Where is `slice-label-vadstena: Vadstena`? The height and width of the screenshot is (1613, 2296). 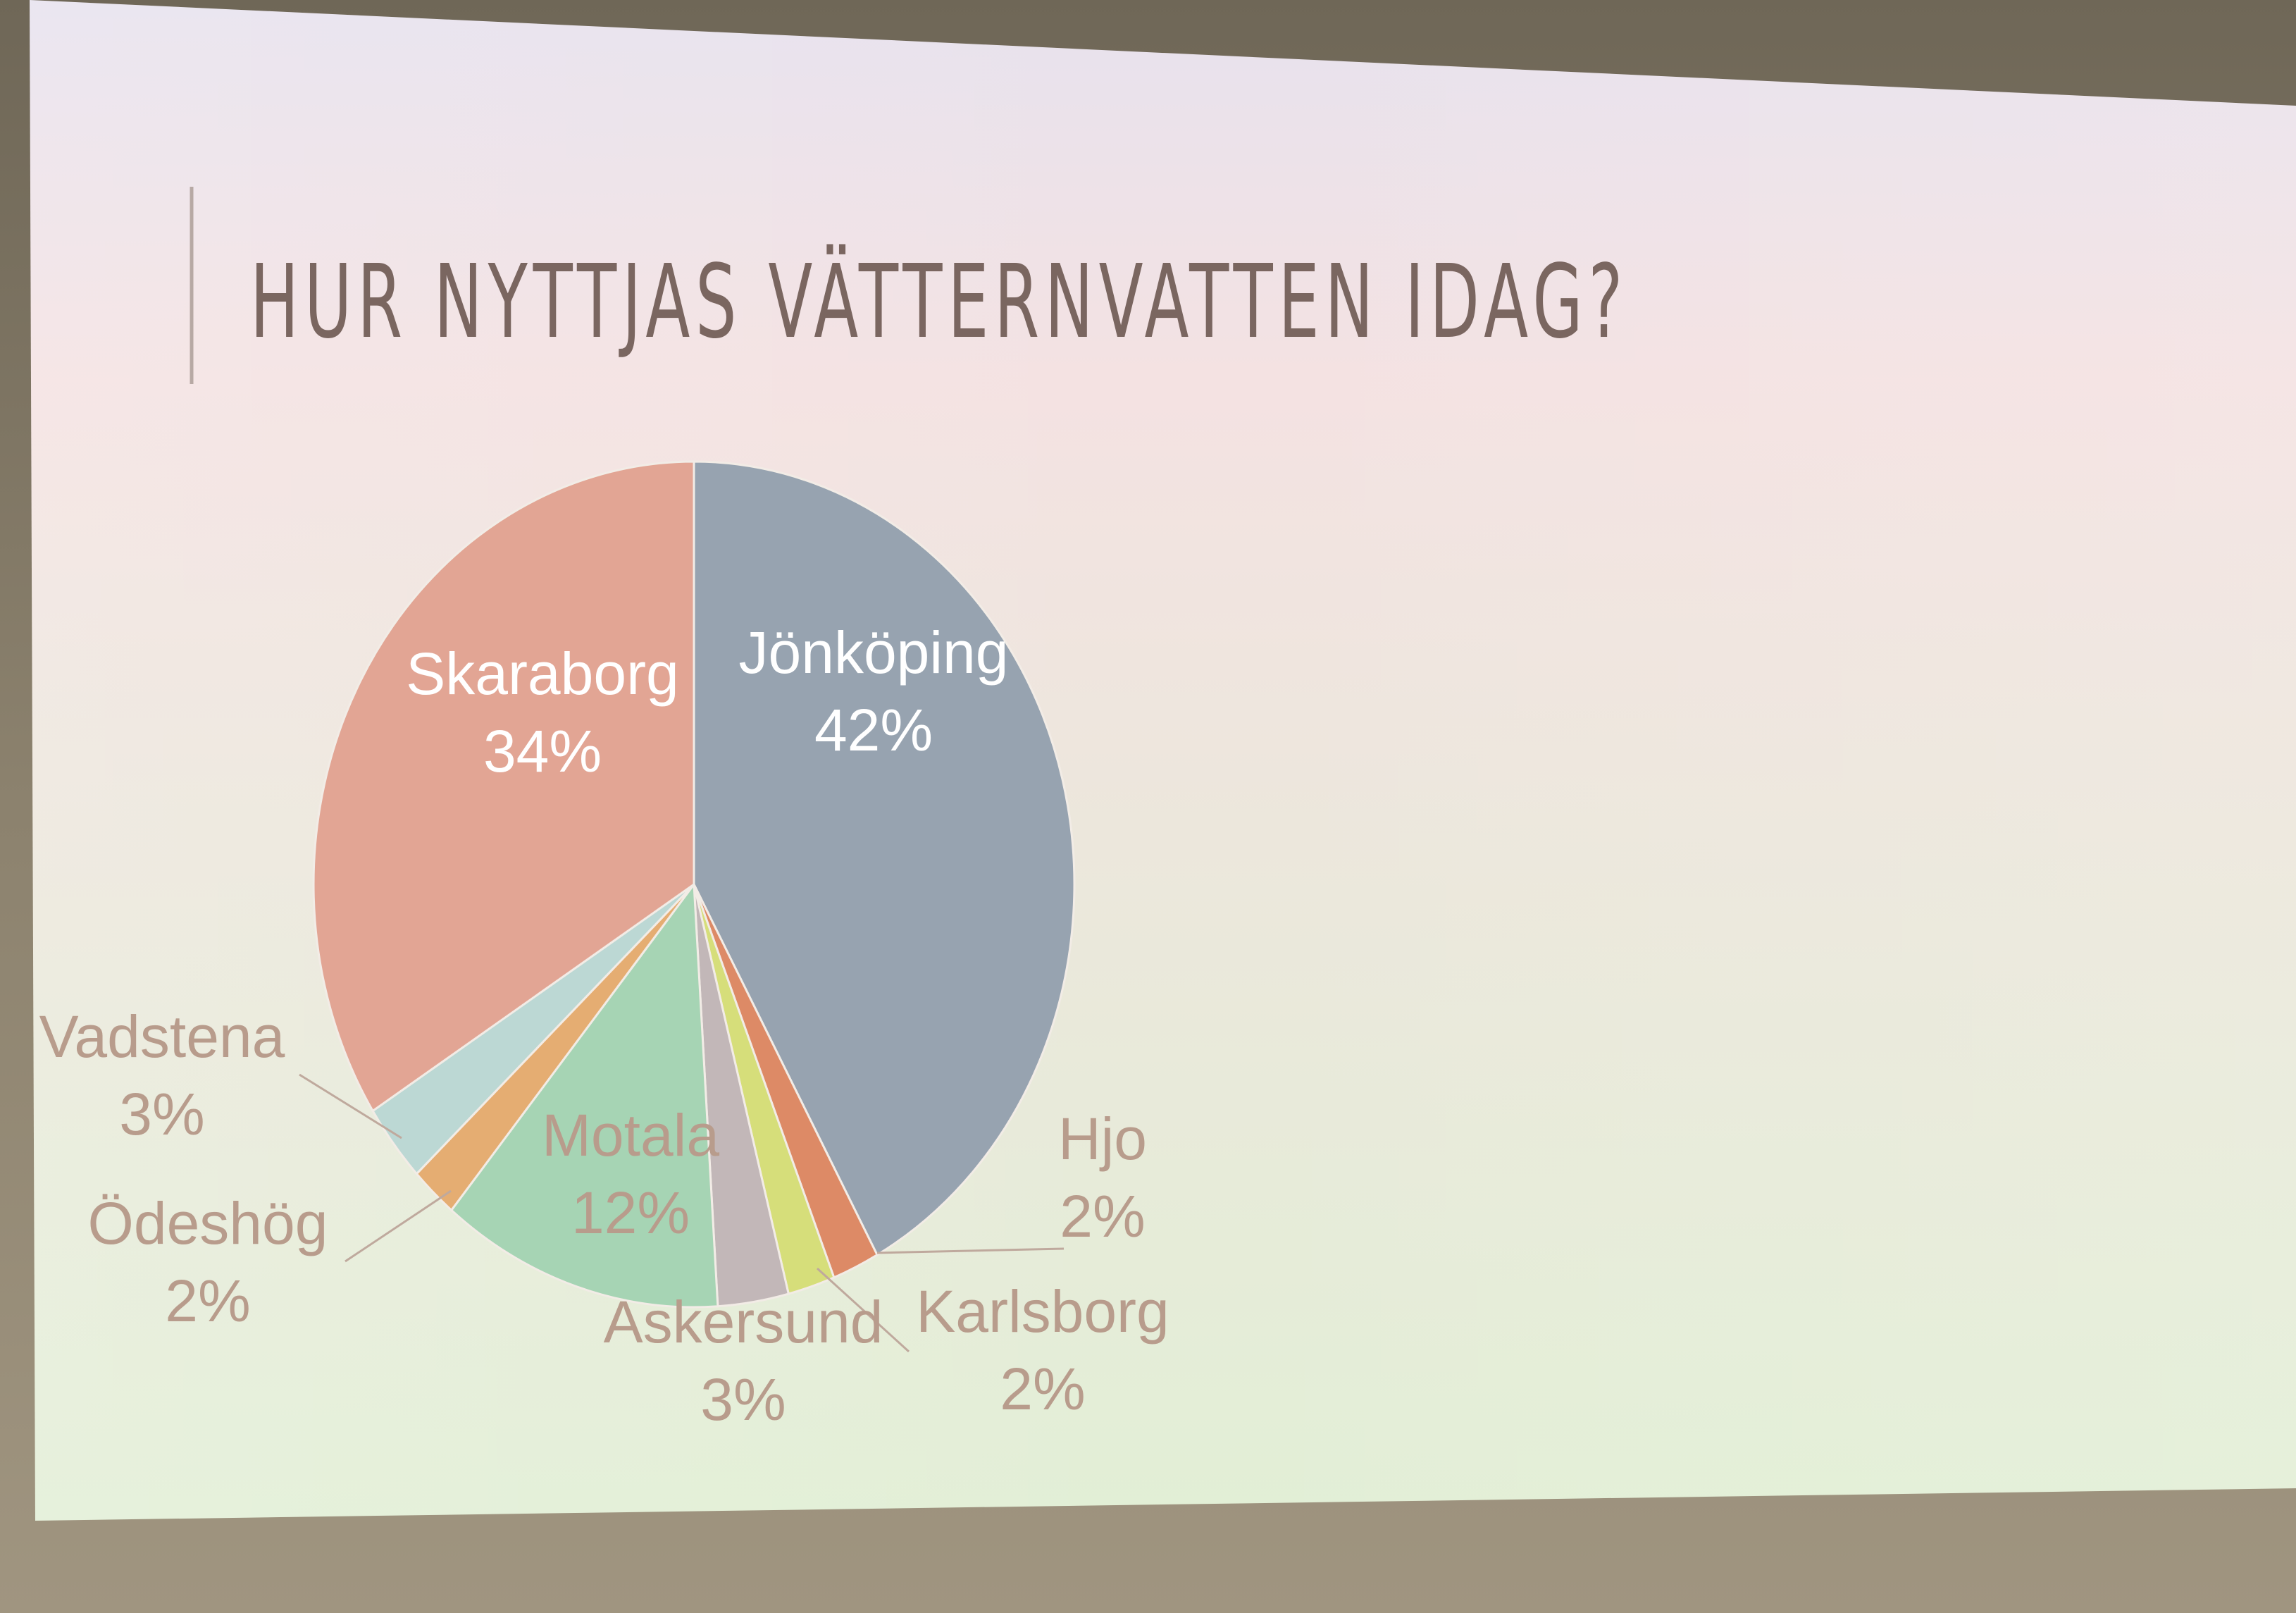
slice-label-vadstena: Vadstena is located at coordinates (162, 1036).